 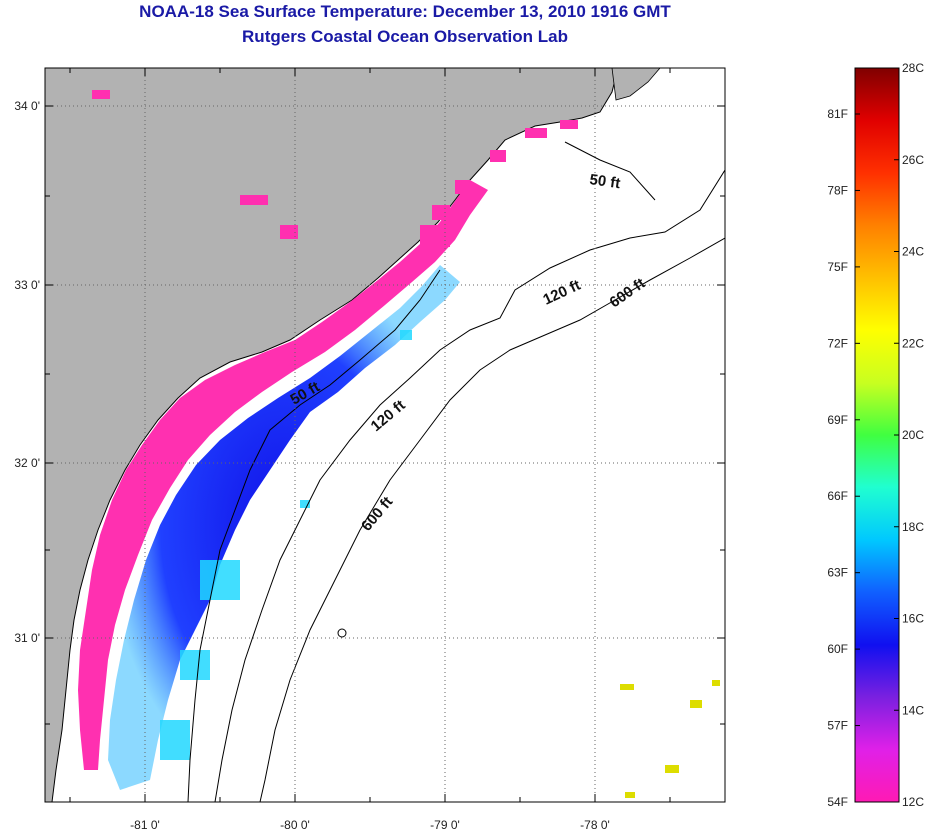 I want to click on colorbar-celsius-label: 12C, so click(x=913, y=802).